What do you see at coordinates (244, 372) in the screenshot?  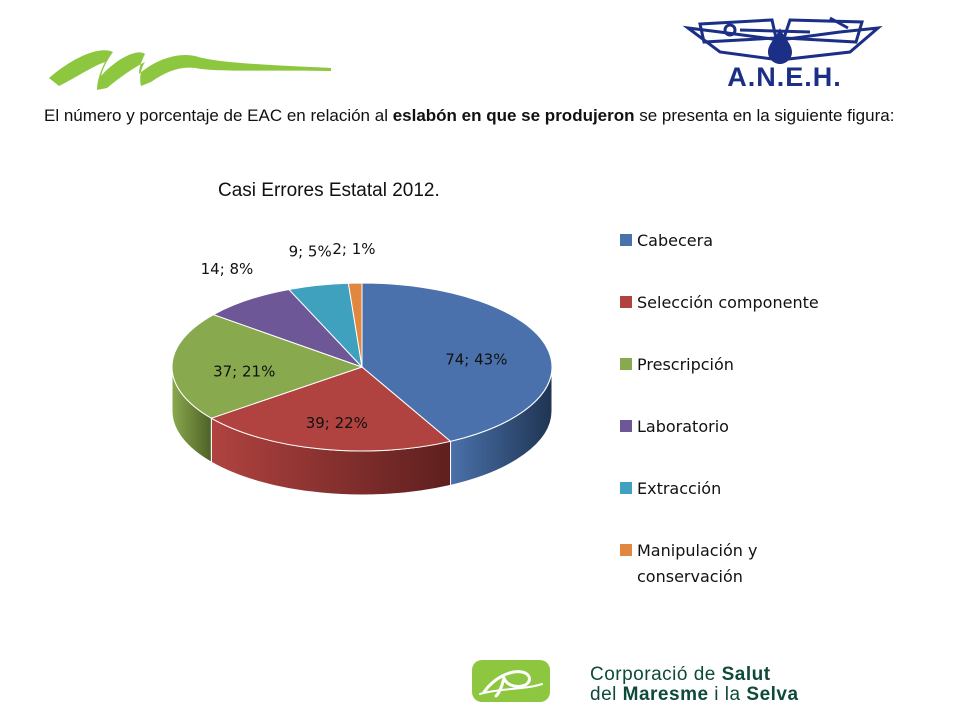 I see `pie-label-prescripcion: 37; 21%` at bounding box center [244, 372].